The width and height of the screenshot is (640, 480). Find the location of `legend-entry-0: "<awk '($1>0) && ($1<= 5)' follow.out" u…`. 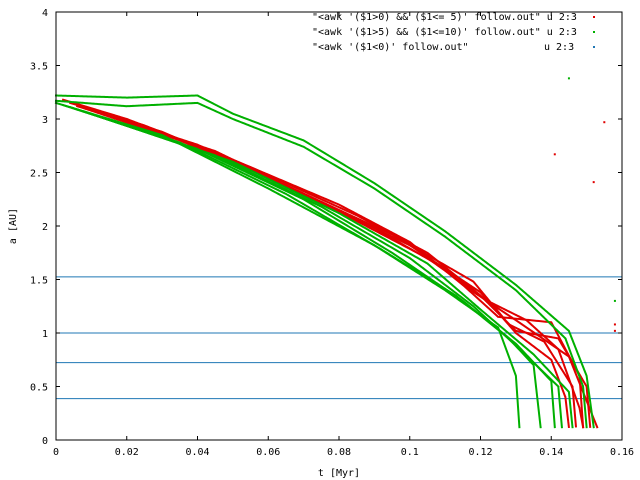

legend-entry-0: "<awk '($1>0) && ($1<= 5)' follow.out" u… is located at coordinates (444, 17).